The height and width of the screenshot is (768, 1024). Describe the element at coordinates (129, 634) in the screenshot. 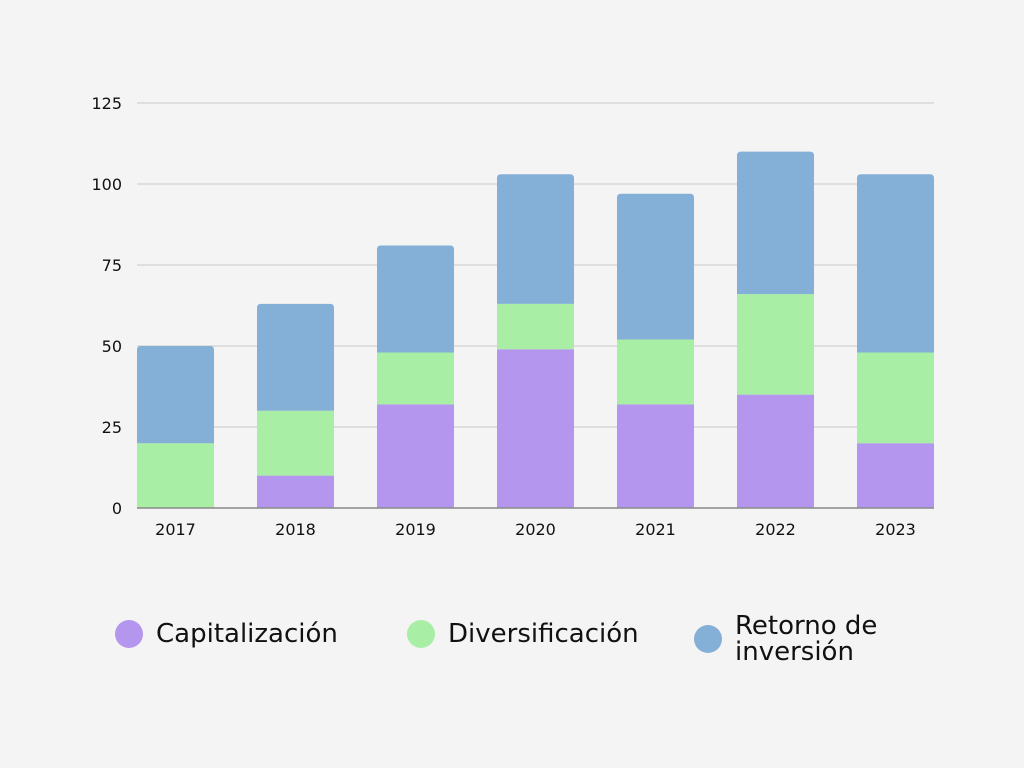

I see `legend-swatch-capitalizacion` at that location.